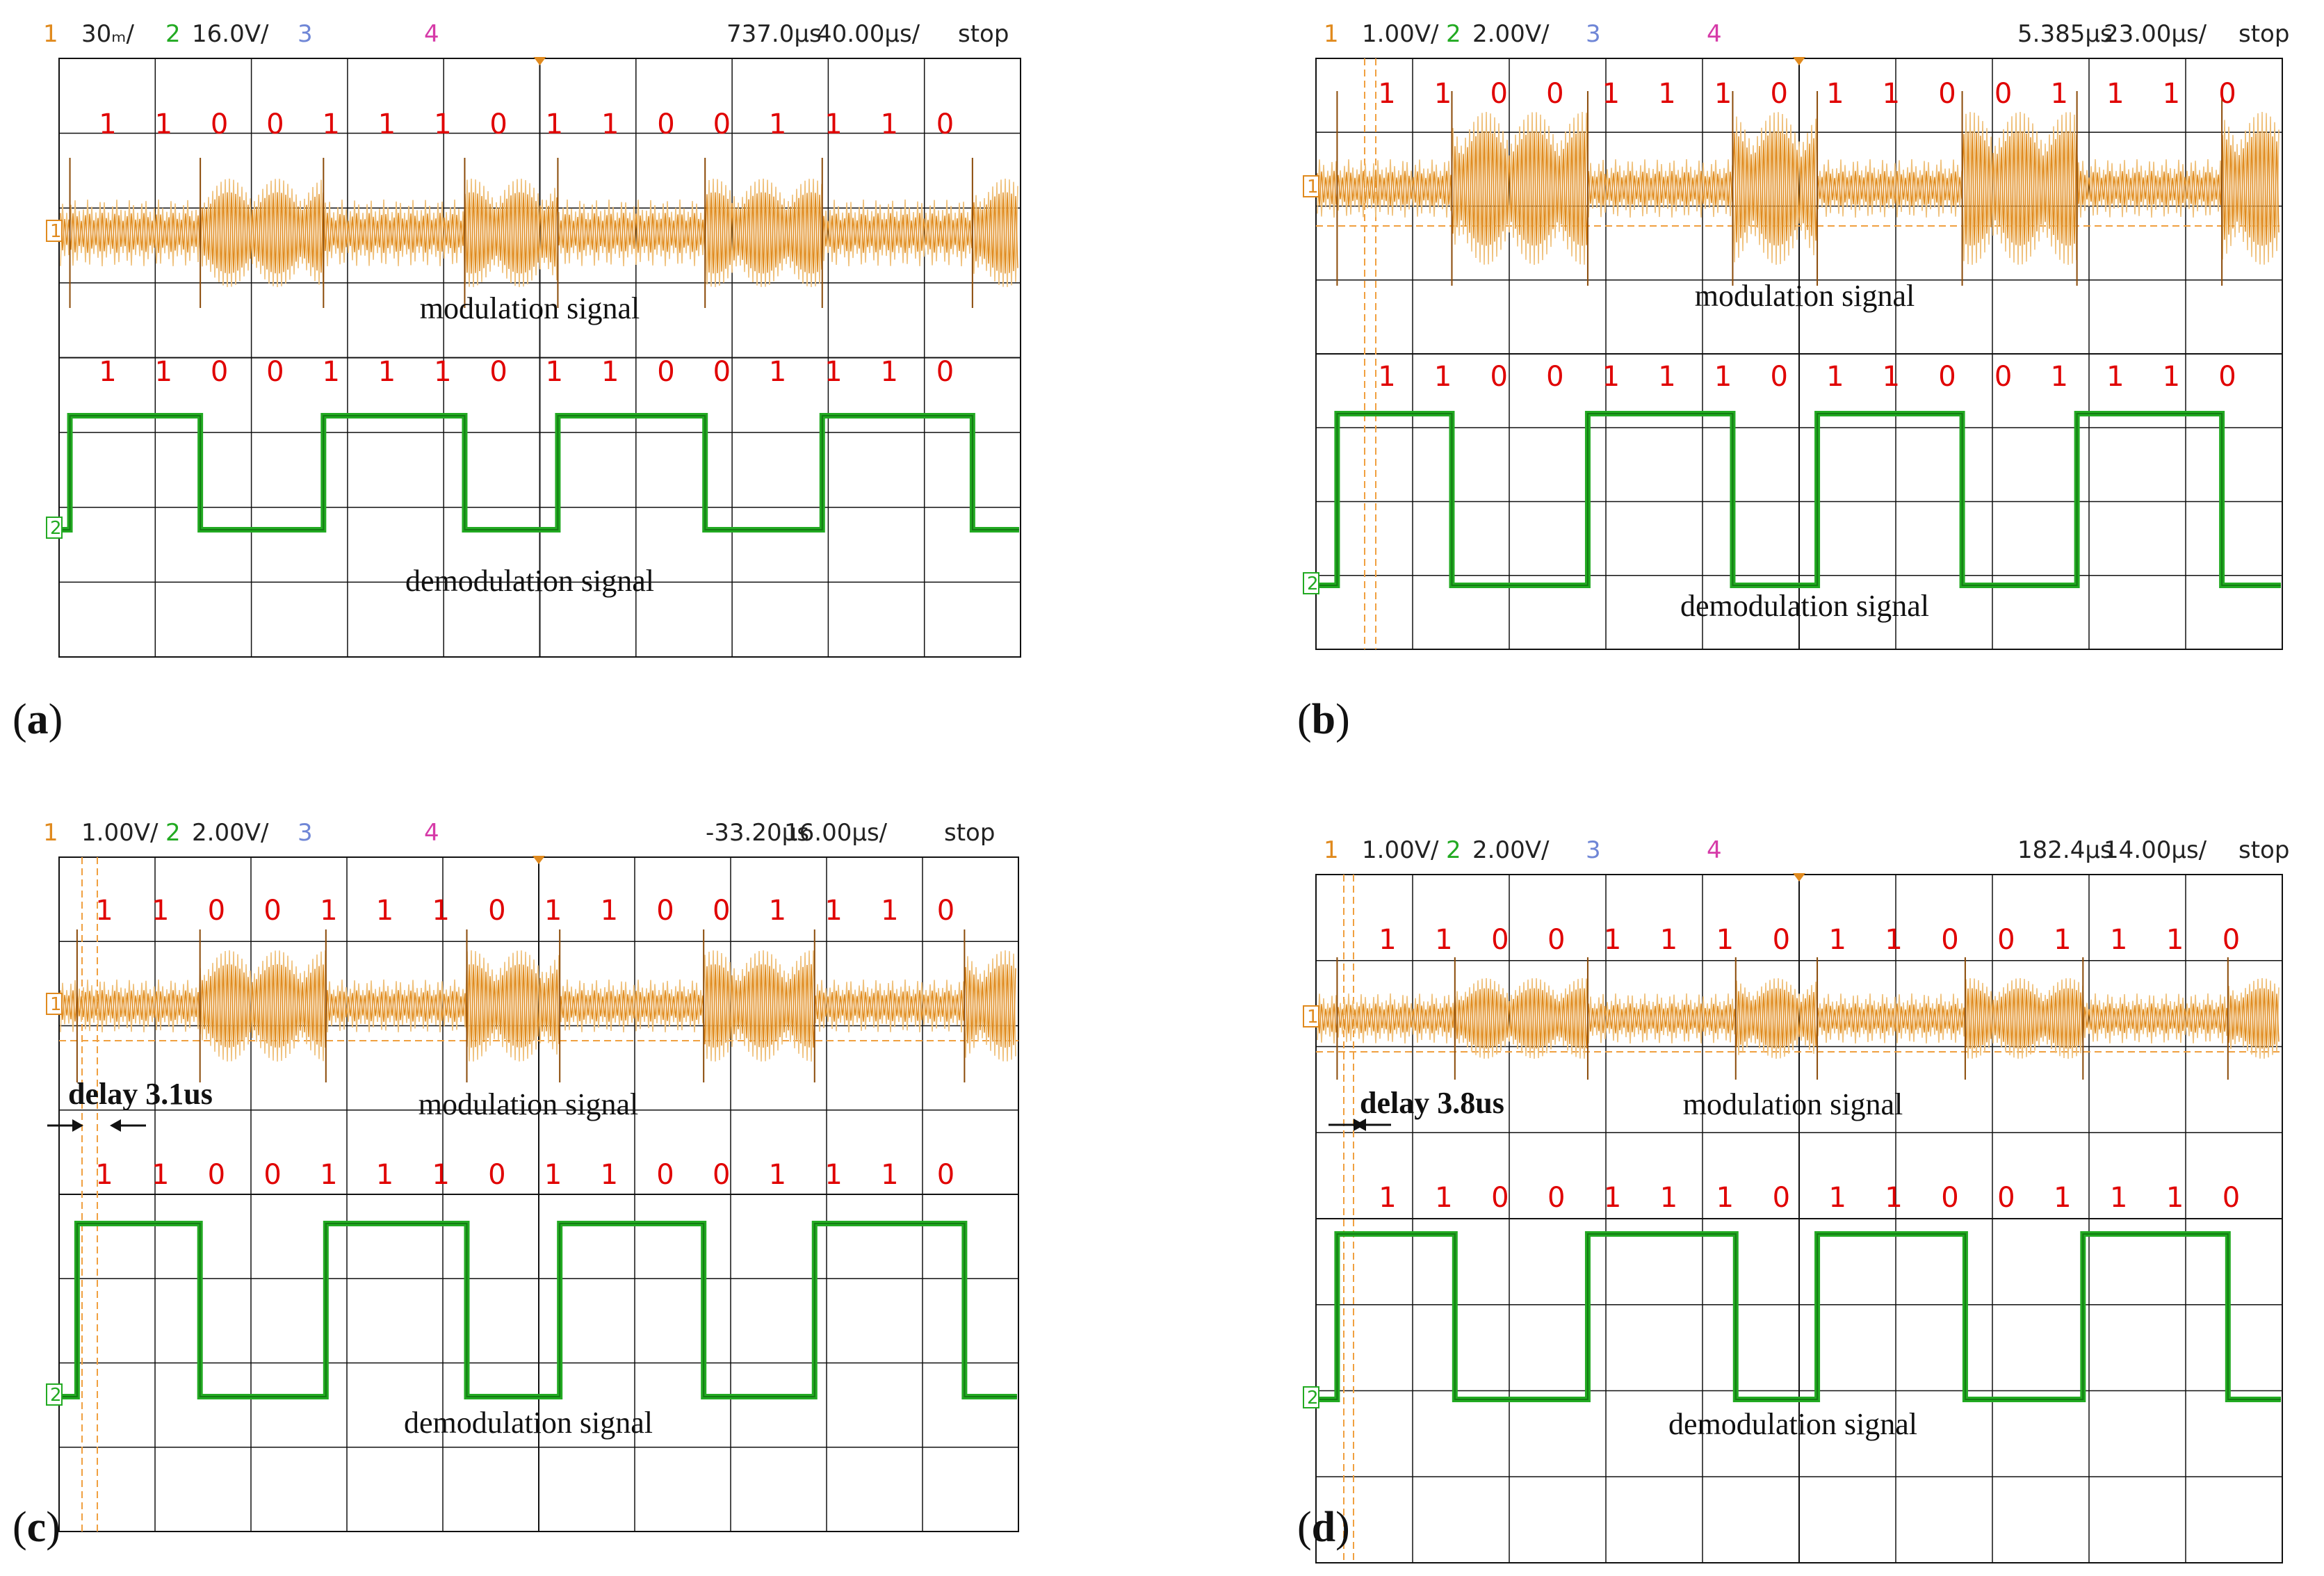 The height and width of the screenshot is (1576, 2324). Describe the element at coordinates (983, 34) in the screenshot. I see `run-status: stop` at that location.